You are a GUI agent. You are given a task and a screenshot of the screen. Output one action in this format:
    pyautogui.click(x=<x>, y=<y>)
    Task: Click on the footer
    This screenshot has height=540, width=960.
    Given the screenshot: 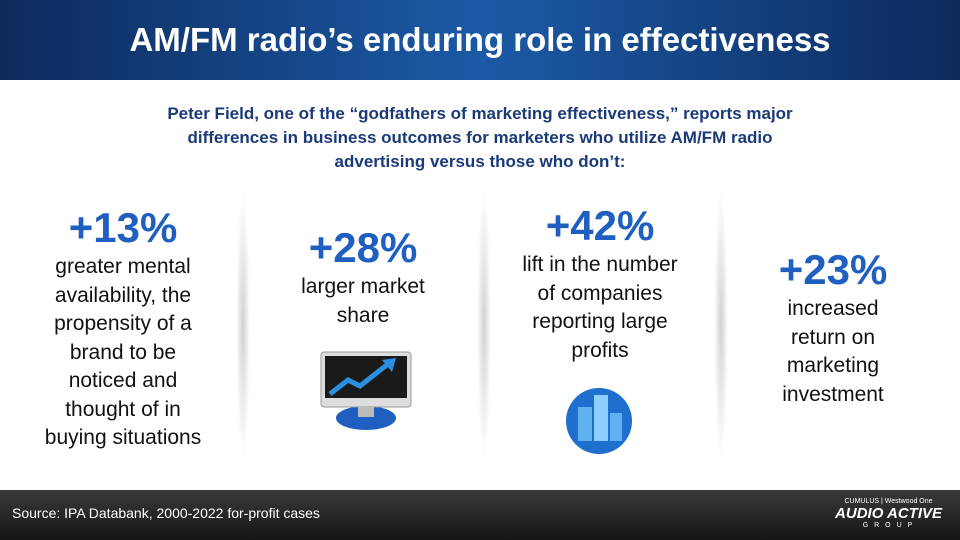 What is the action you would take?
    pyautogui.click(x=480, y=515)
    